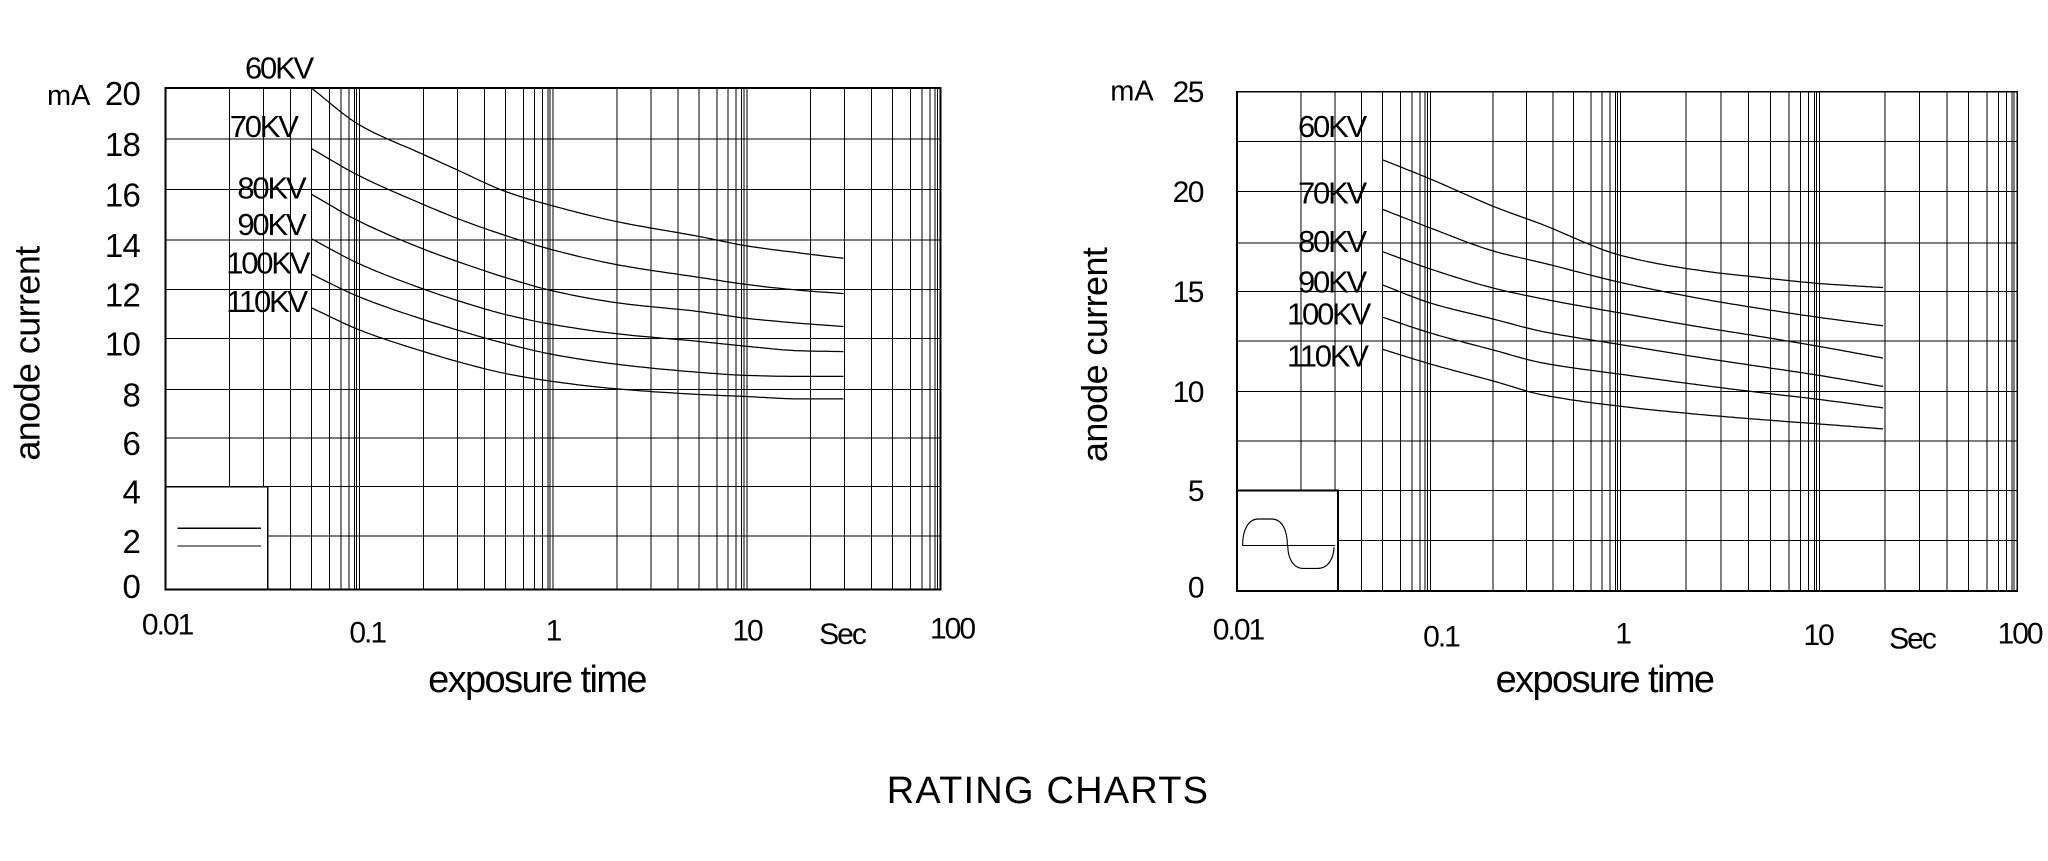 The width and height of the screenshot is (2048, 861). Describe the element at coordinates (1188, 92) in the screenshot. I see `svg-text: 25` at that location.